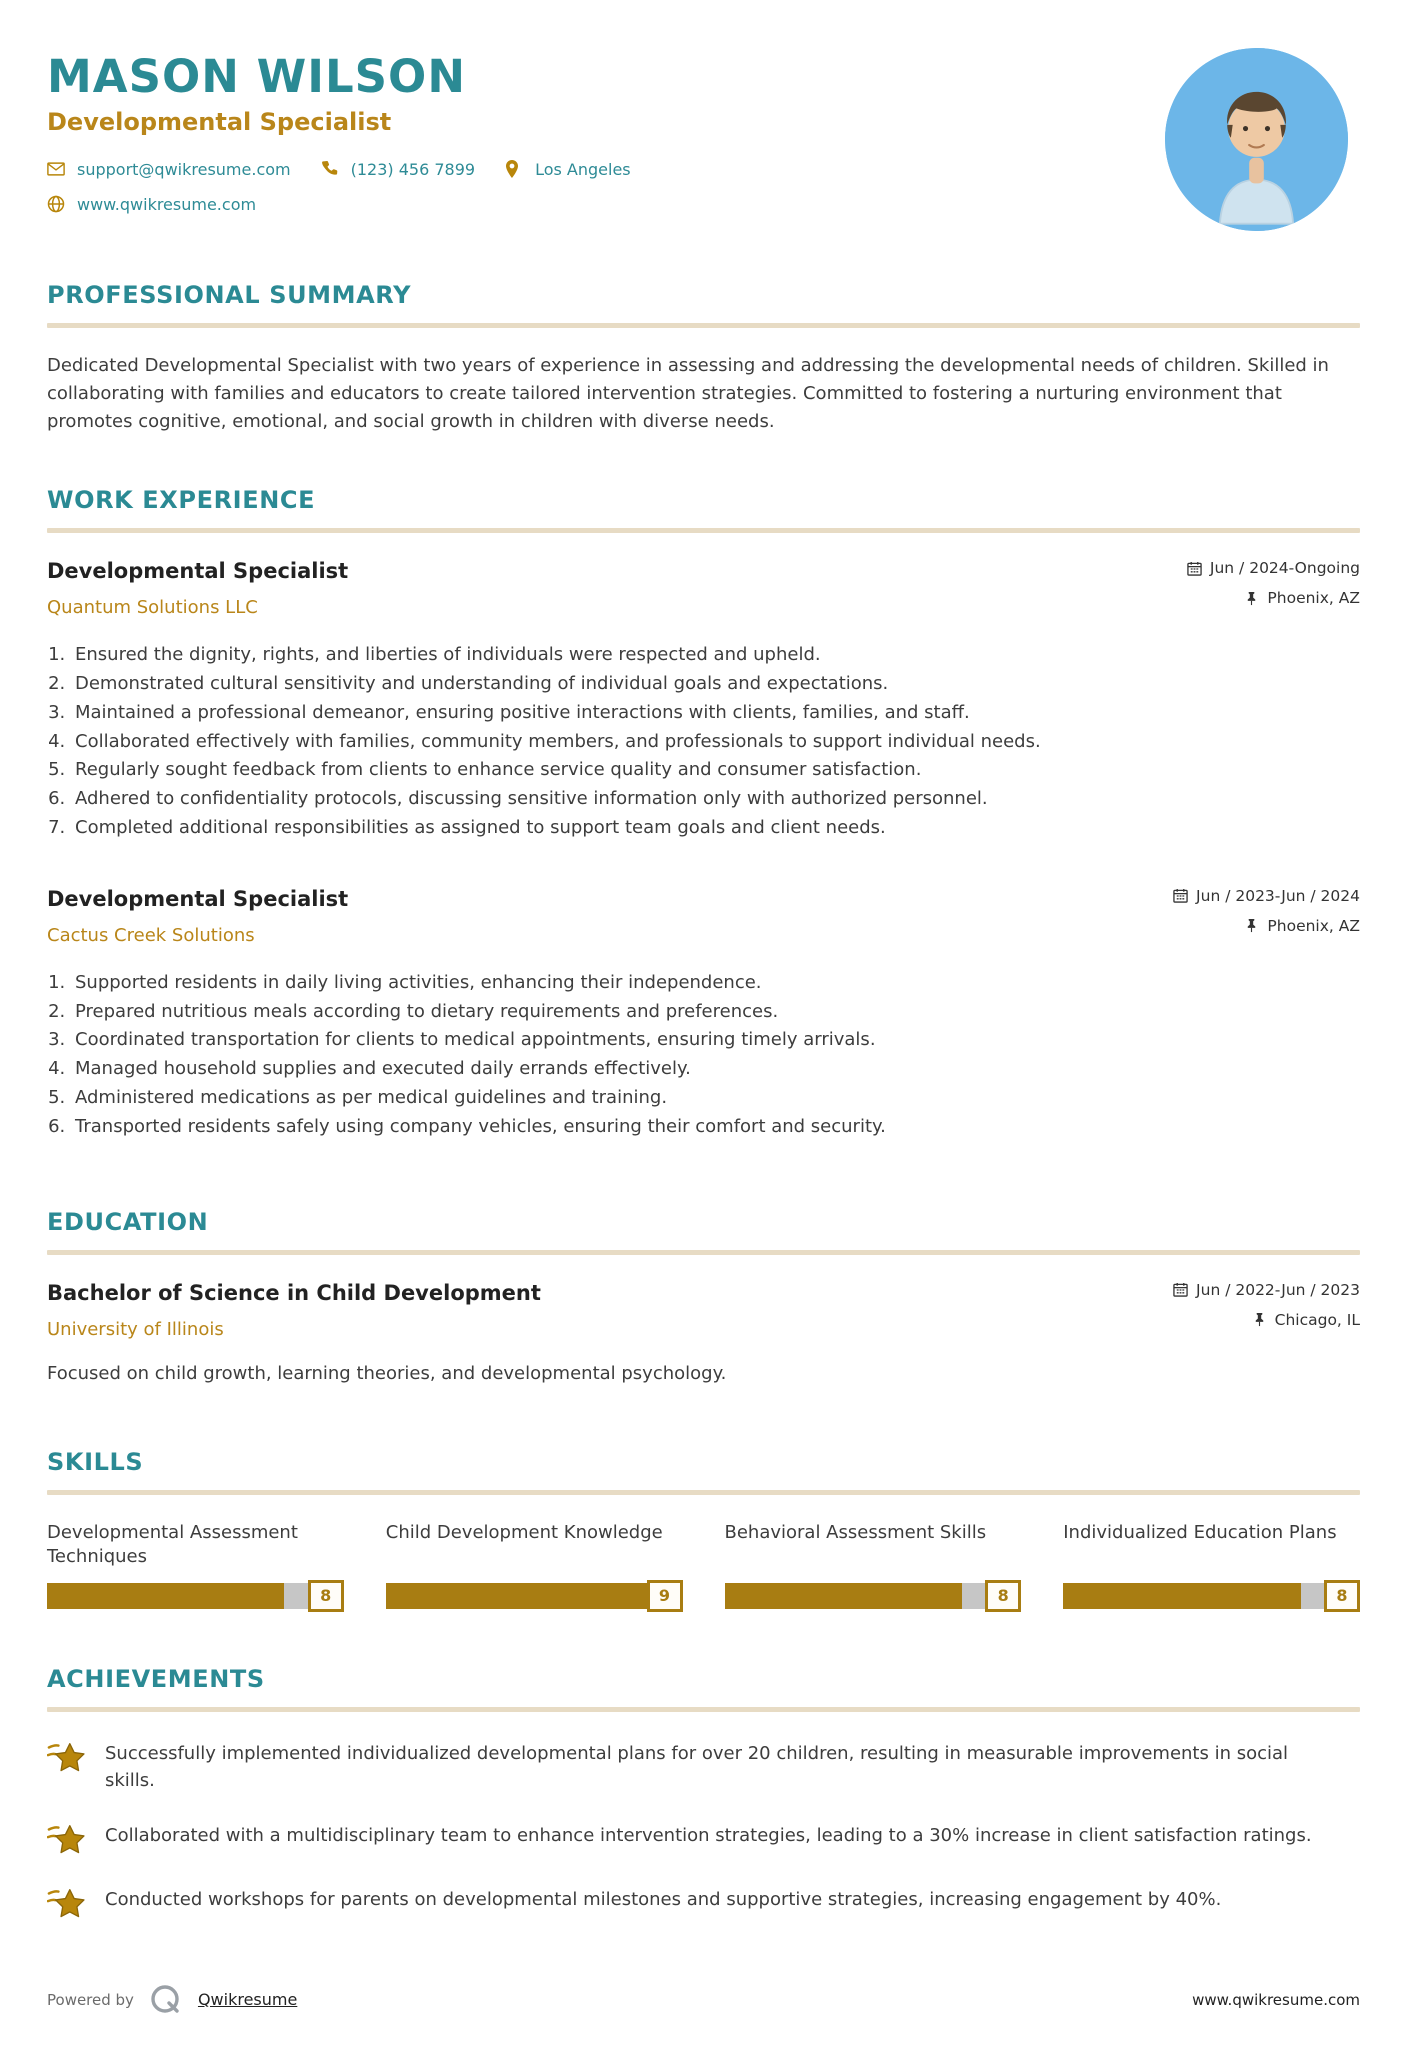 The height and width of the screenshot is (2046, 1407). What do you see at coordinates (294, 1292) in the screenshot?
I see `degree-title: Bachelor of Science in Child Development` at bounding box center [294, 1292].